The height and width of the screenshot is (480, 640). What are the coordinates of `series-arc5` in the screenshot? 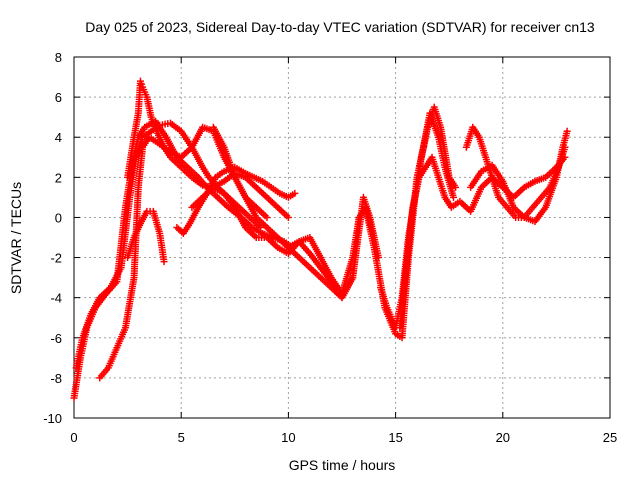 It's located at (146, 236).